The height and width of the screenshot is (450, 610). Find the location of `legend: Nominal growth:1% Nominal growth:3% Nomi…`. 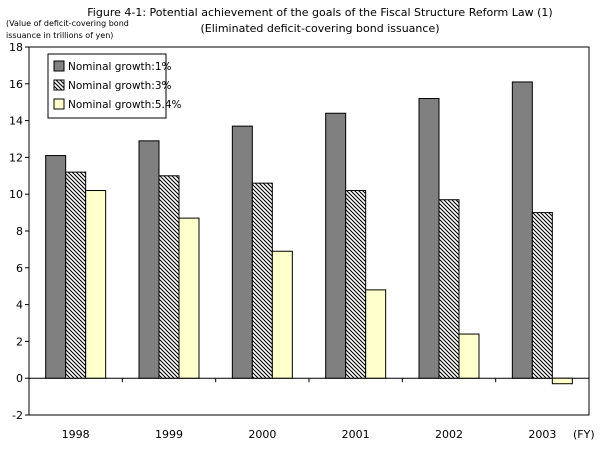

legend: Nominal growth:1% Nominal growth:3% Nomi… is located at coordinates (114, 86).